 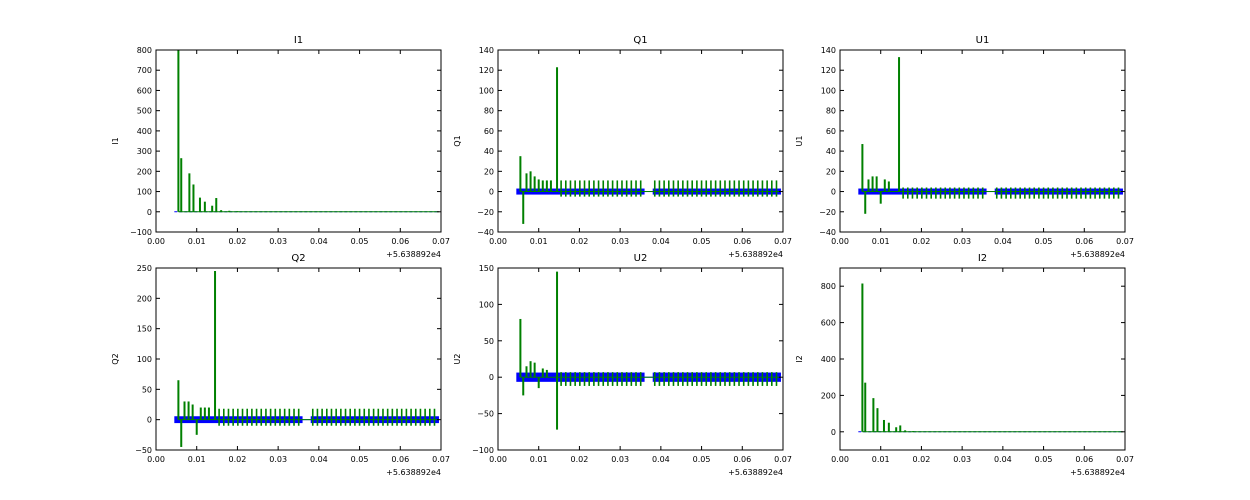 I want to click on y-tick-label: 700, so click(x=144, y=70).